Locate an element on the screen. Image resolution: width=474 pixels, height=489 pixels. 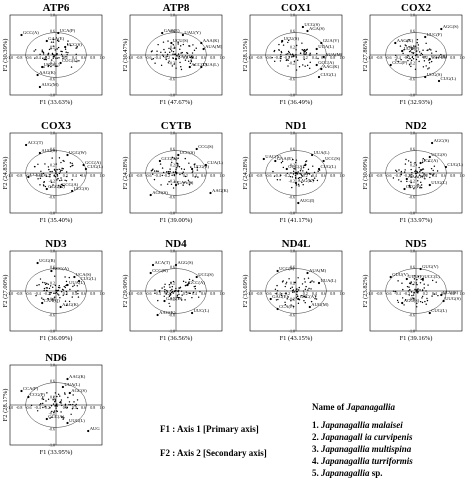
codon-label: UCG(S) is located at coordinates (206, 274).